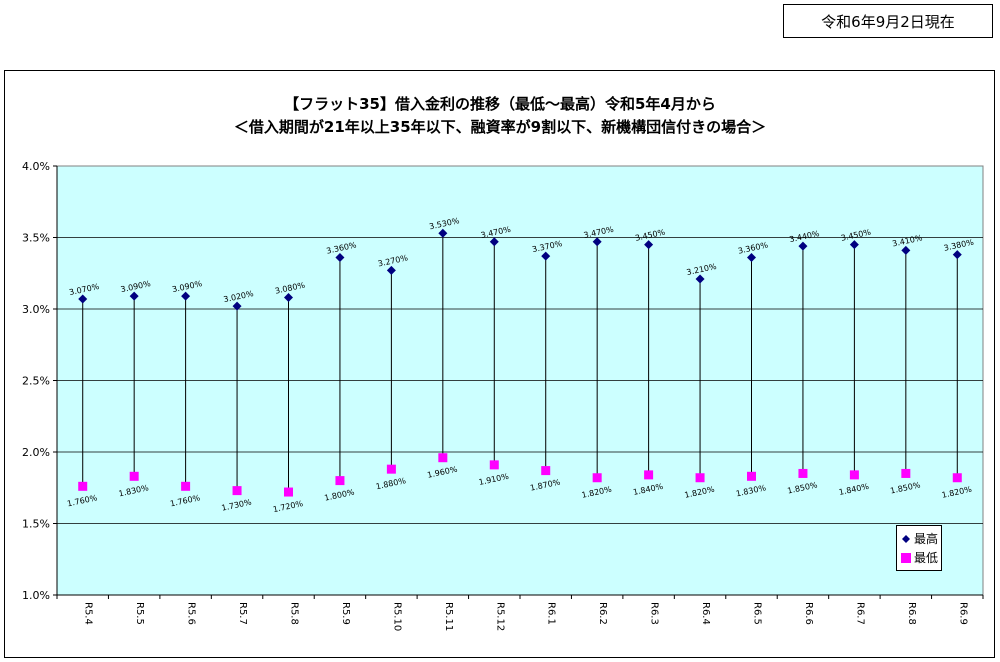  Describe the element at coordinates (911, 613) in the screenshot. I see `x-tick-label: R6.8` at that location.